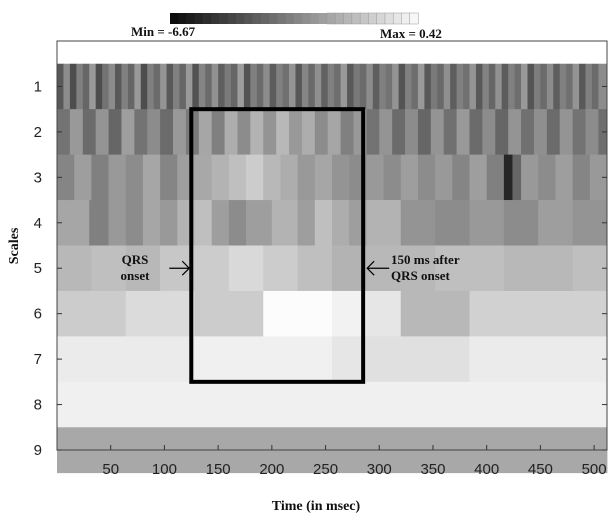  What do you see at coordinates (425, 259) in the screenshot?
I see `post-qrs-label: 150 ms after` at bounding box center [425, 259].